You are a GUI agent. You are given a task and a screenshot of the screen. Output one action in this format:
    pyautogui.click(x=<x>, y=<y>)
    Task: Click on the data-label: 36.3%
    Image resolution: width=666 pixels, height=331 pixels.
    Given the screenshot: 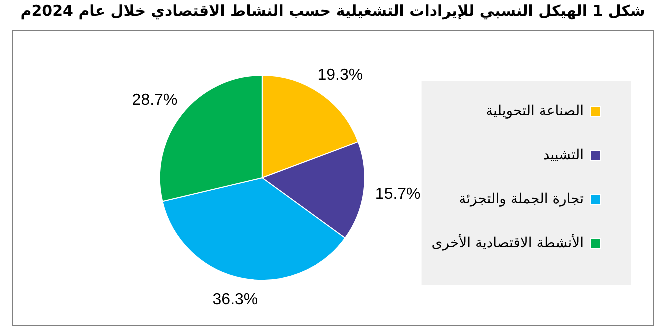 What is the action you would take?
    pyautogui.click(x=235, y=299)
    